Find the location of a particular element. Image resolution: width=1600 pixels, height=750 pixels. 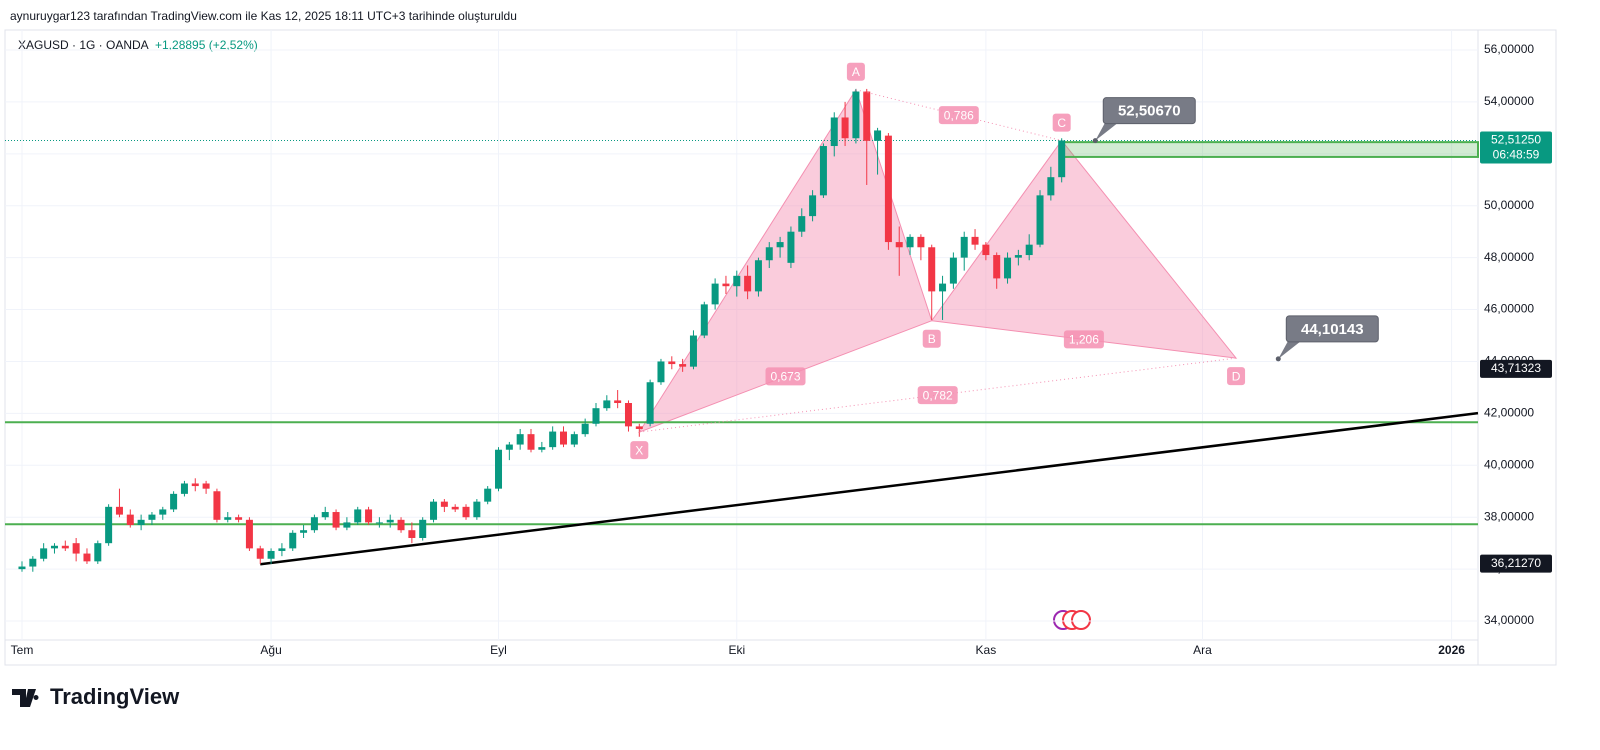

y-tick-label: 50,00000 is located at coordinates (1509, 205).